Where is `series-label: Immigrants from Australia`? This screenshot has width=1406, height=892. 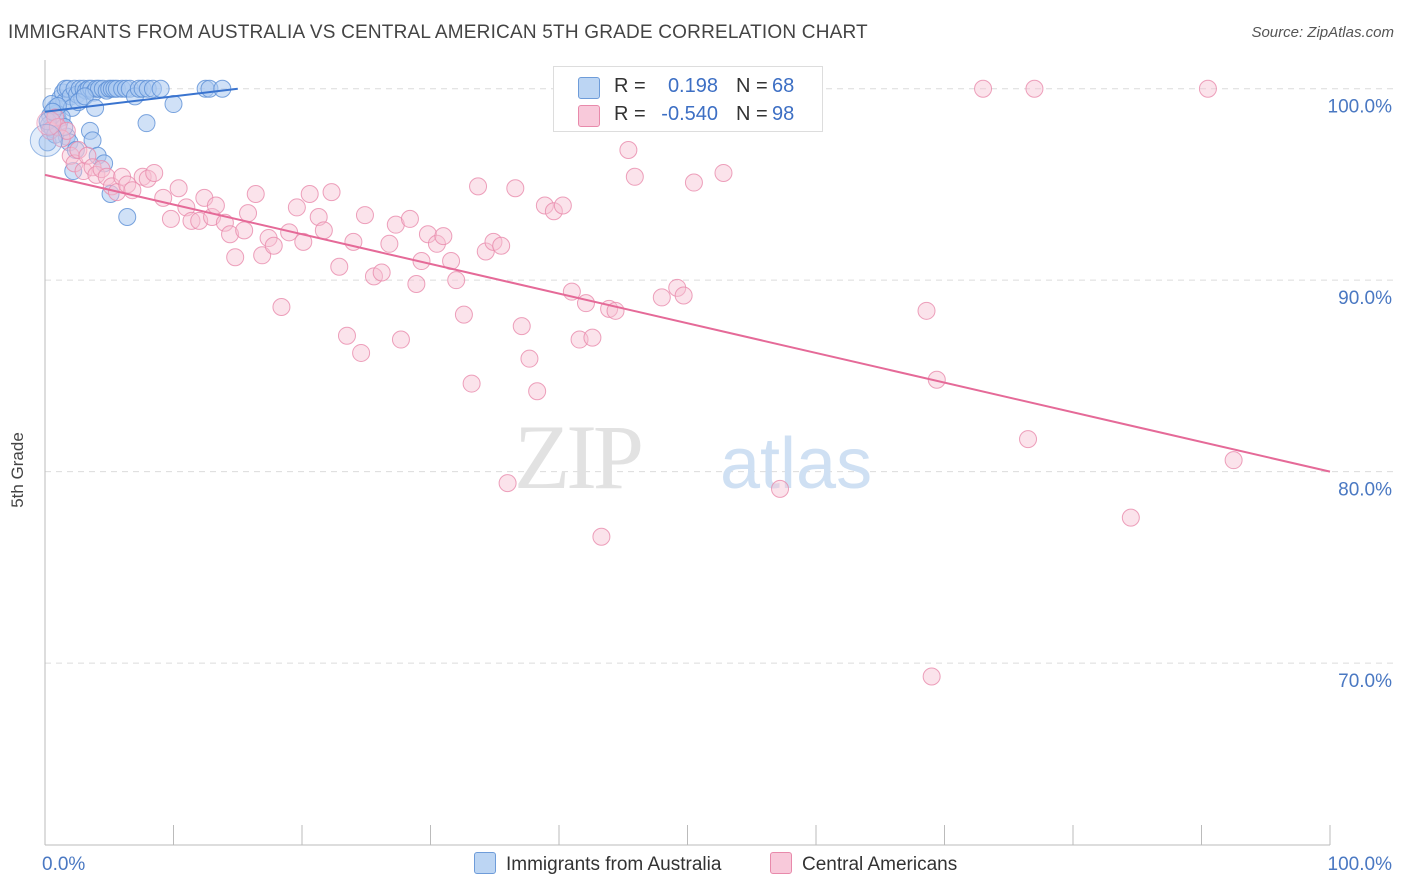
series-label: Immigrants from Australia is located at coordinates (614, 864).